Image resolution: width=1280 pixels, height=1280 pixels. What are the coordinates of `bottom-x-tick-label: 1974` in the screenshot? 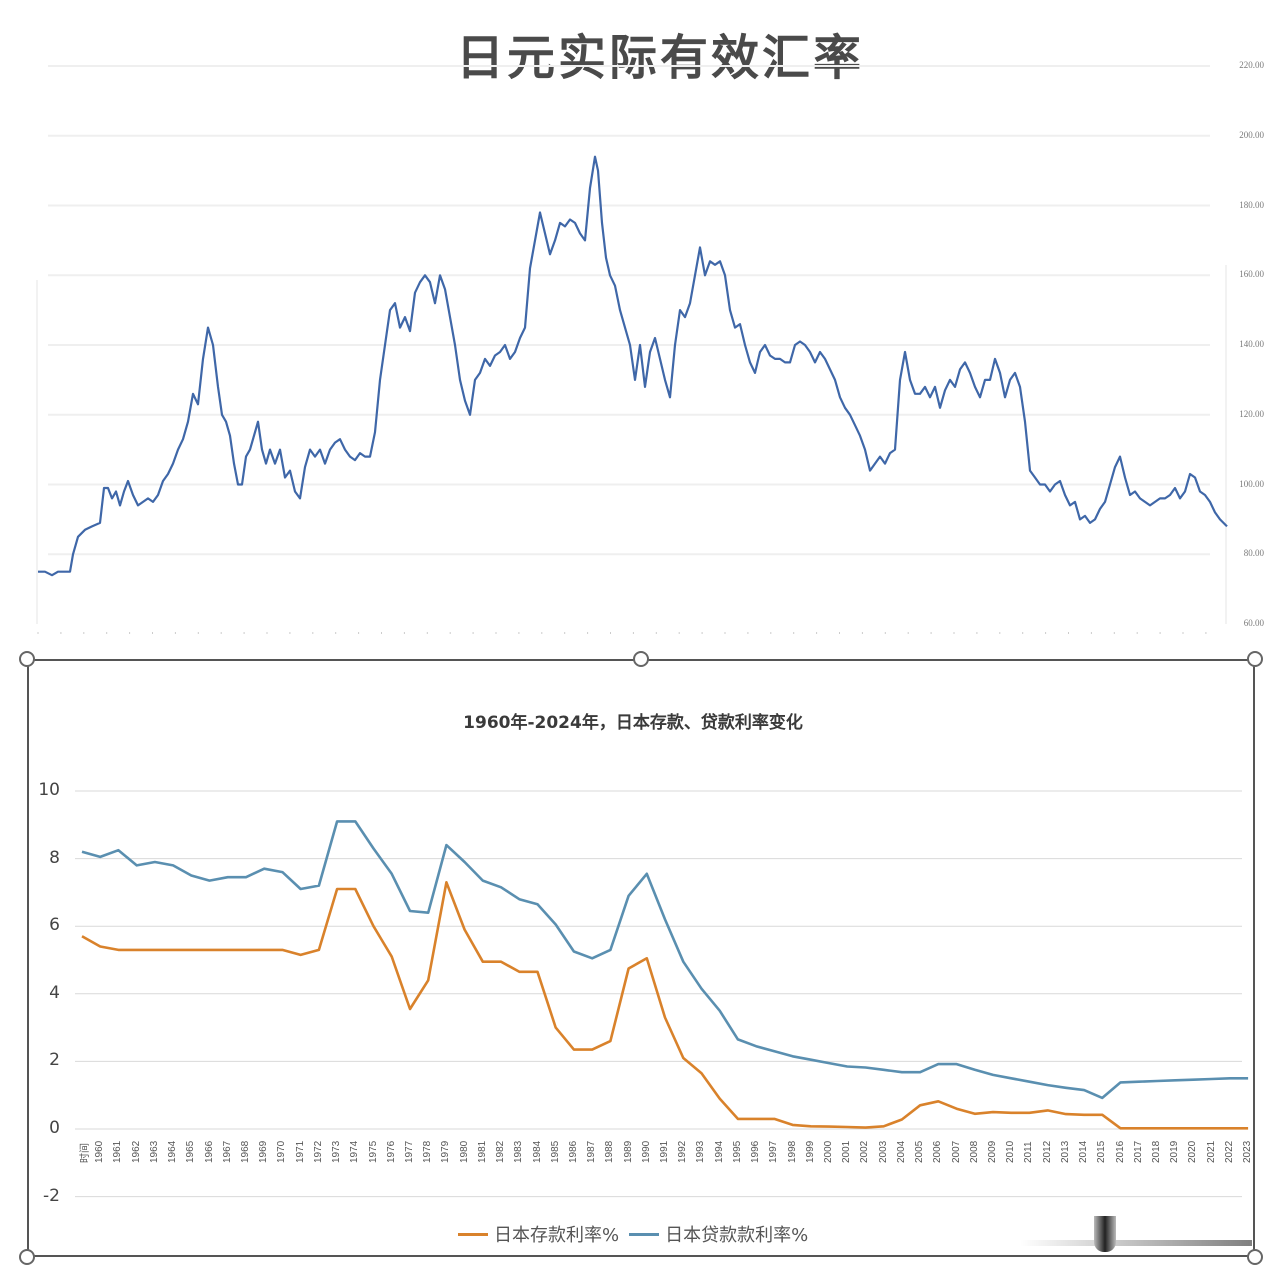 It's located at (355, 1151).